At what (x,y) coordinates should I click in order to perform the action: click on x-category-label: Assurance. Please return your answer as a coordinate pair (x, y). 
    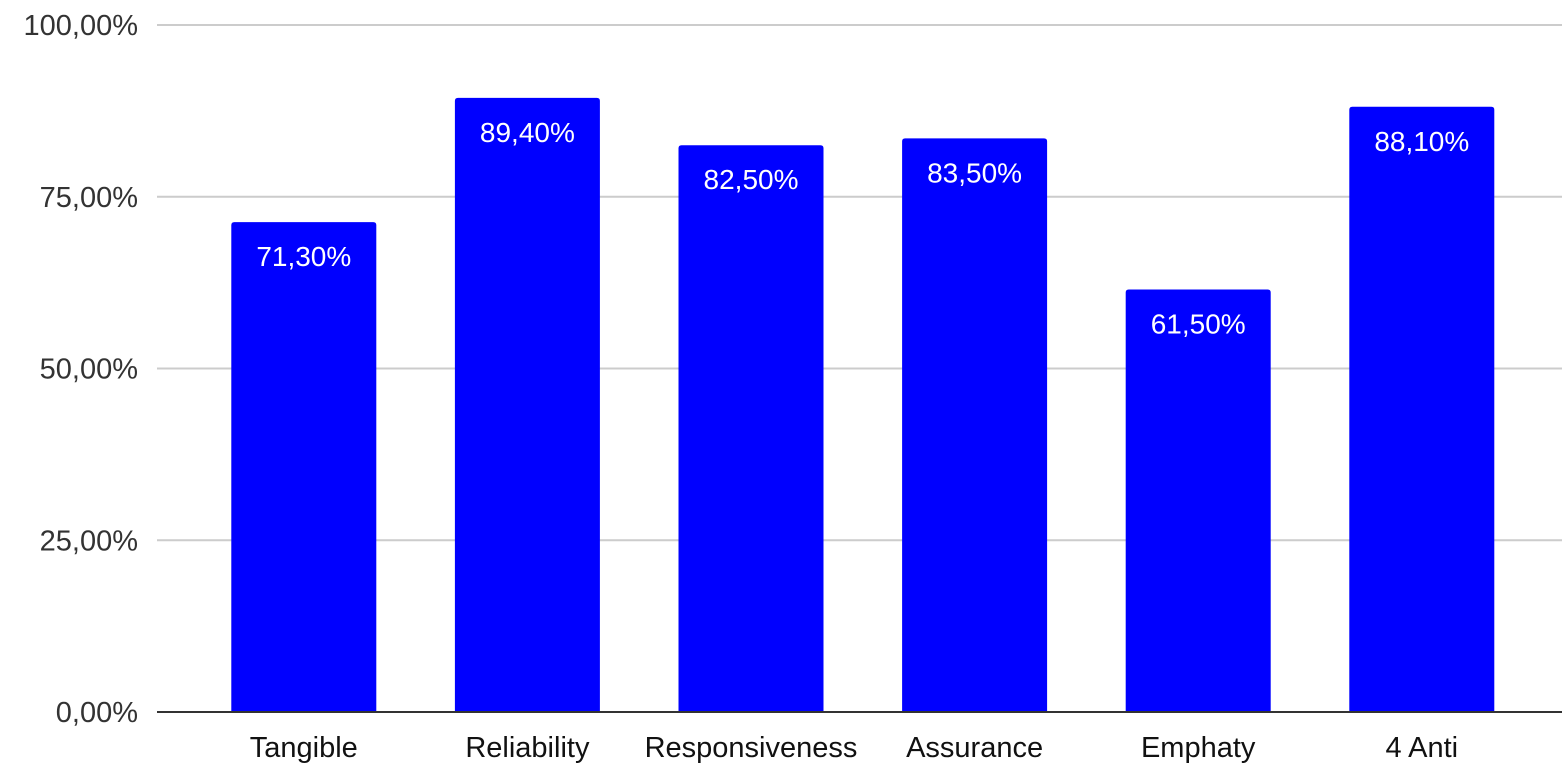
    Looking at the image, I should click on (974, 748).